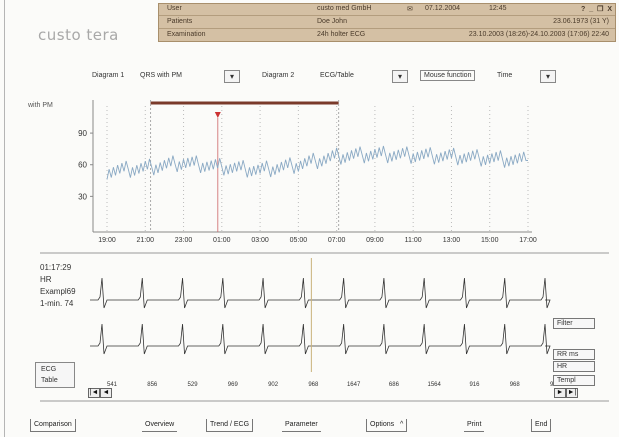 The image size is (619, 437). Describe the element at coordinates (186, 34) in the screenshot. I see `exam-label: Examination` at that location.